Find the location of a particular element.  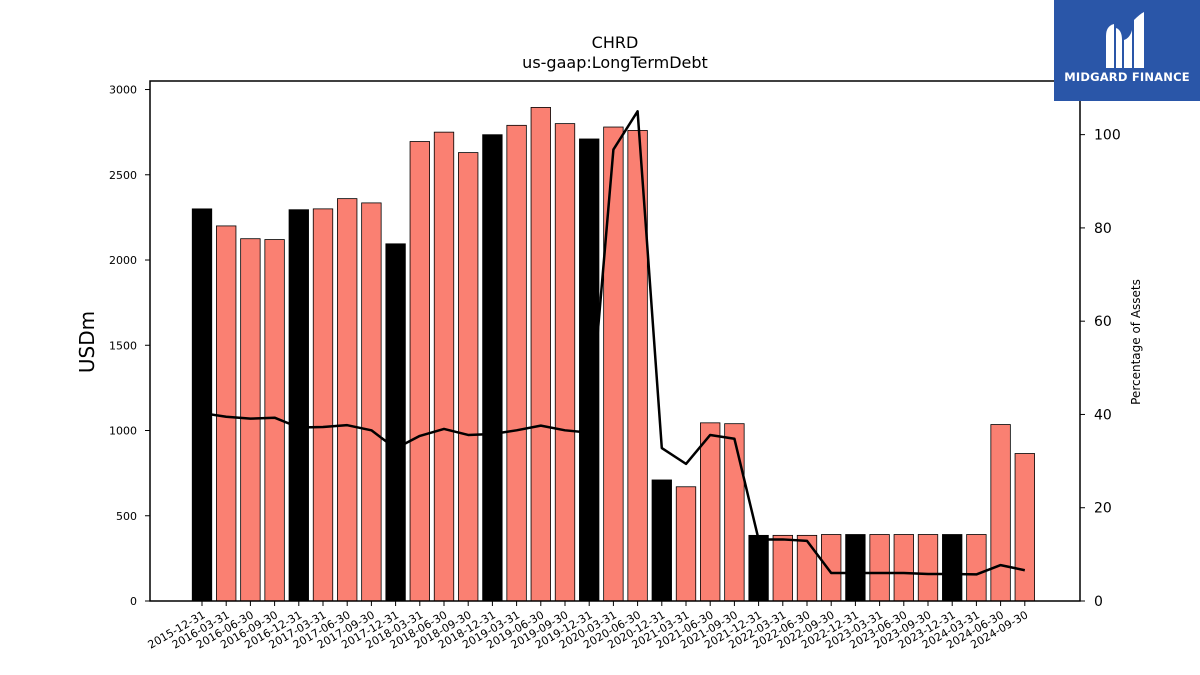

y2-tick-label: 60 is located at coordinates (1103, 322).